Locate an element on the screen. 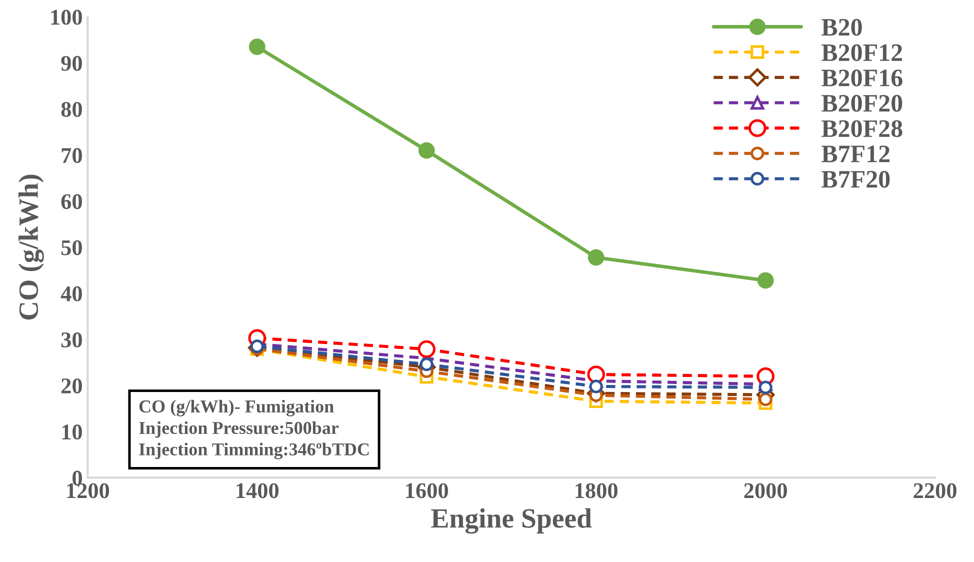  x-axis-title: Engine Speed is located at coordinates (511, 521).